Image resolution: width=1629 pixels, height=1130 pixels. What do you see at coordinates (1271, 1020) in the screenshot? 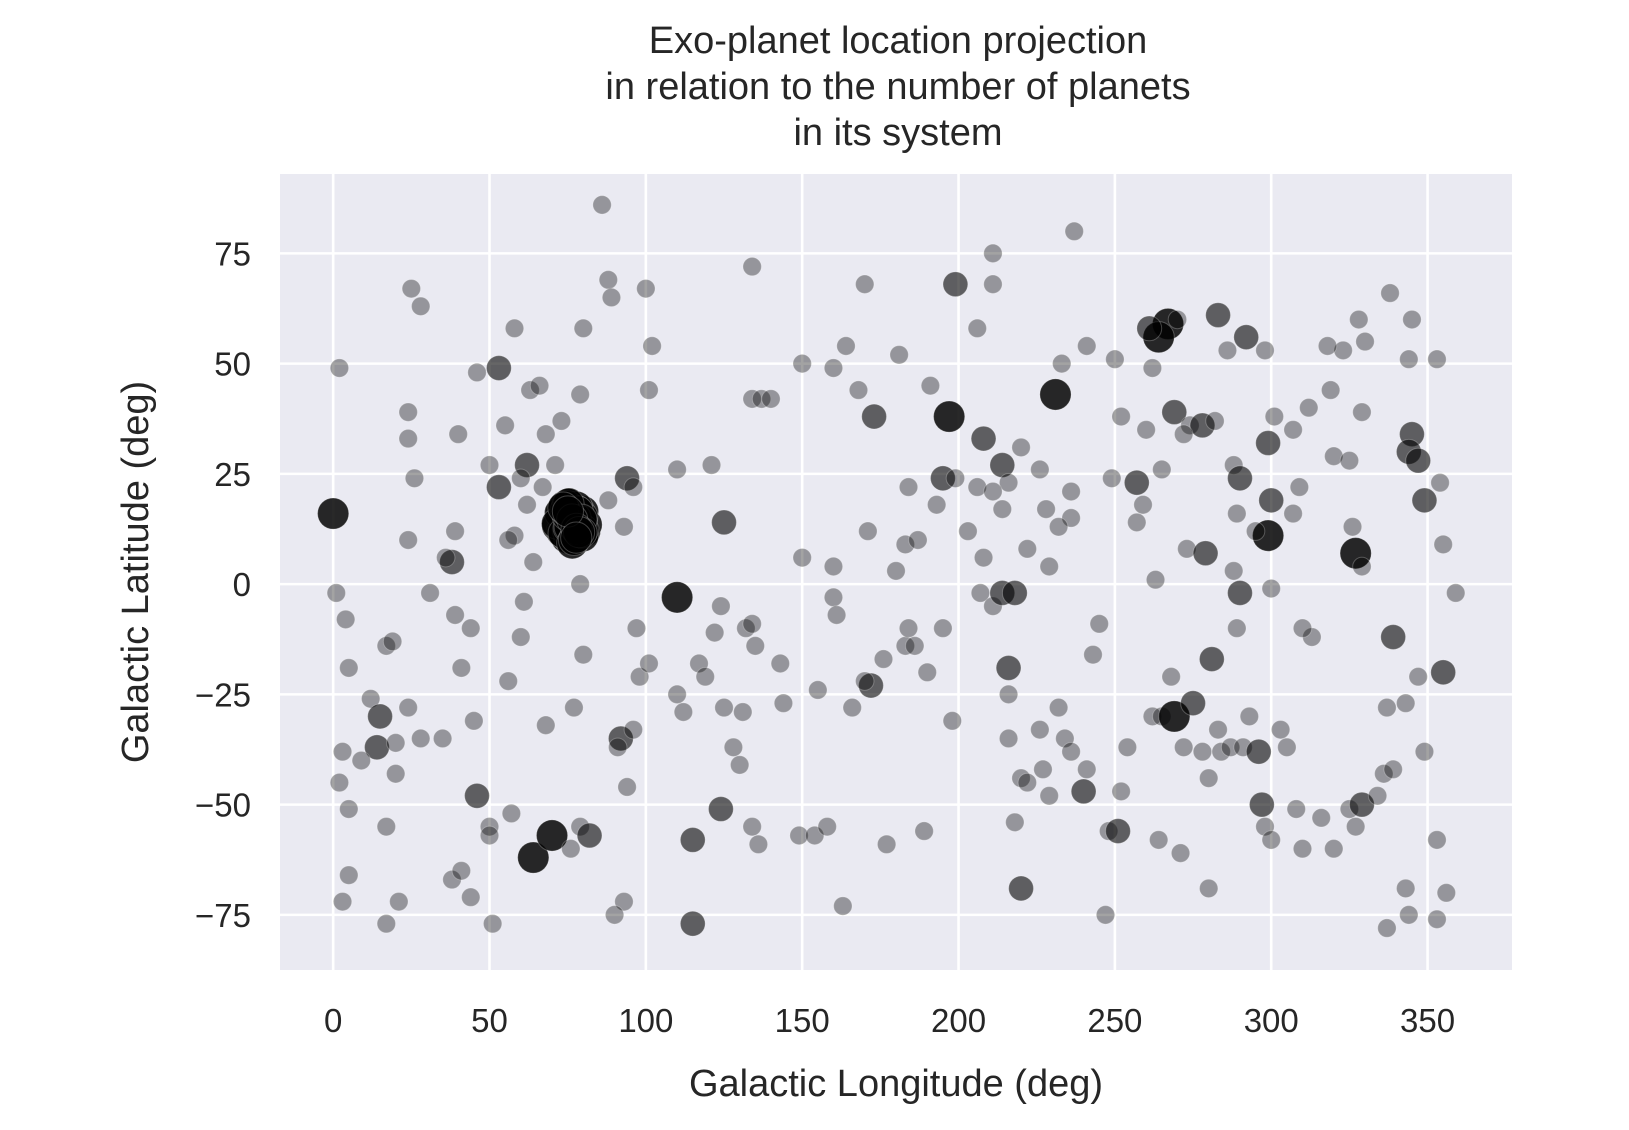
I see `x-tick-label: 300` at bounding box center [1271, 1020].